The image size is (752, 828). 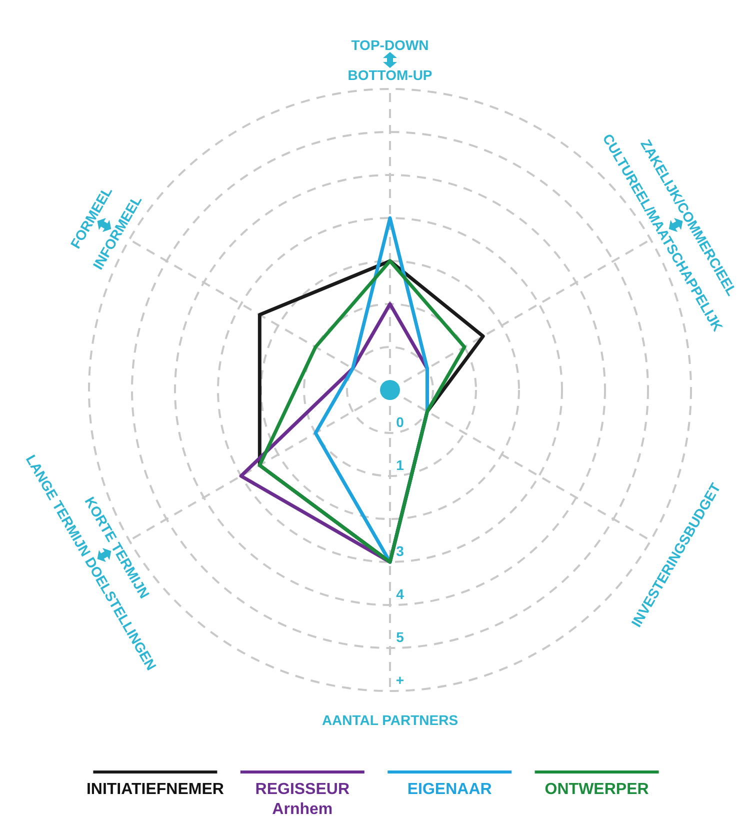 What do you see at coordinates (400, 594) in the screenshot?
I see `y-tick-label: 4` at bounding box center [400, 594].